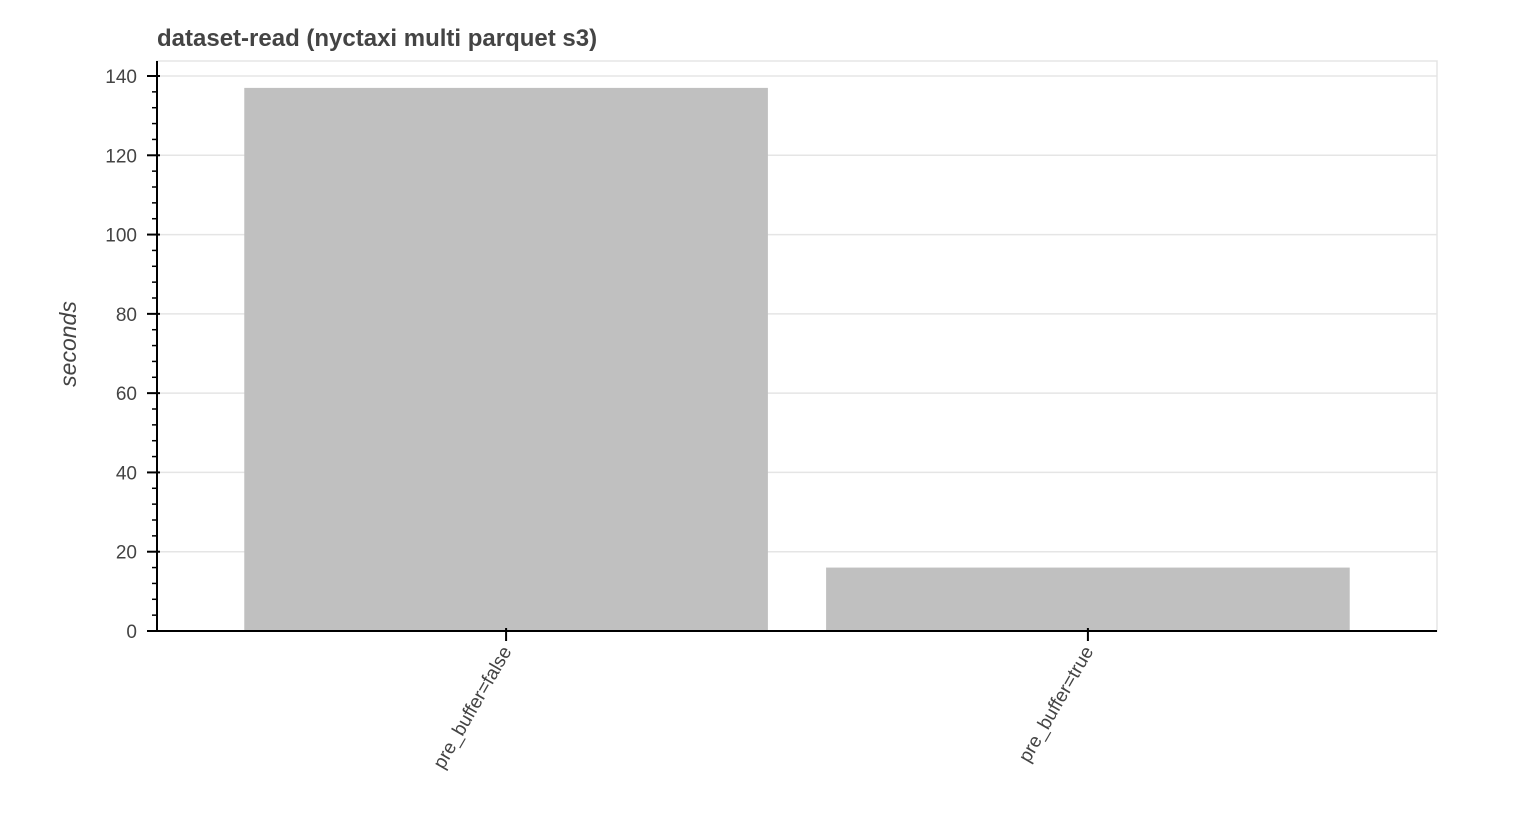 Image resolution: width=1526 pixels, height=824 pixels. I want to click on chart-title: dataset-read (nyctaxi multi parquet s3), so click(377, 38).